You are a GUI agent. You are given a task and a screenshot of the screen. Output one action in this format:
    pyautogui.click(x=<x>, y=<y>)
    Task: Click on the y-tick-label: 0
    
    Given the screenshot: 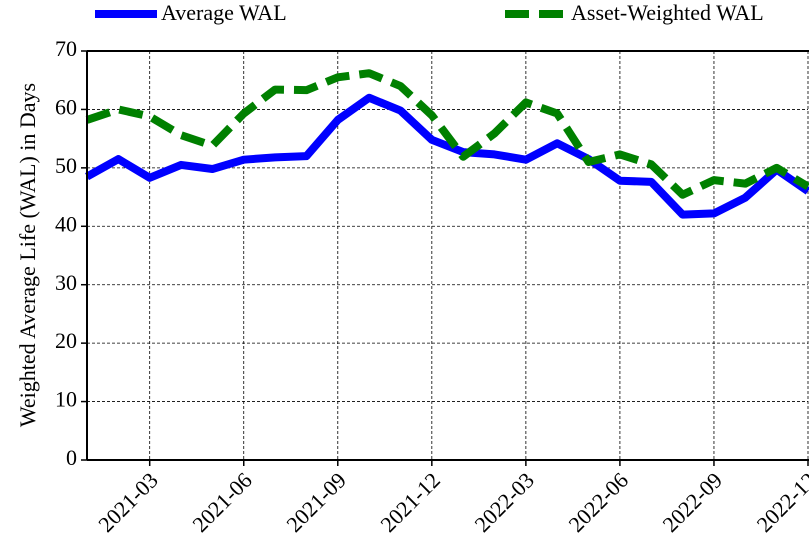 What is the action you would take?
    pyautogui.click(x=71, y=457)
    